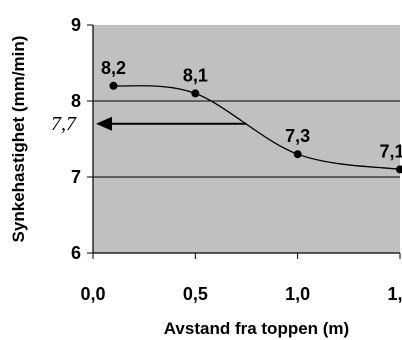  What do you see at coordinates (256, 328) in the screenshot?
I see `x-axis-title: Avstand fra toppen (m)` at bounding box center [256, 328].